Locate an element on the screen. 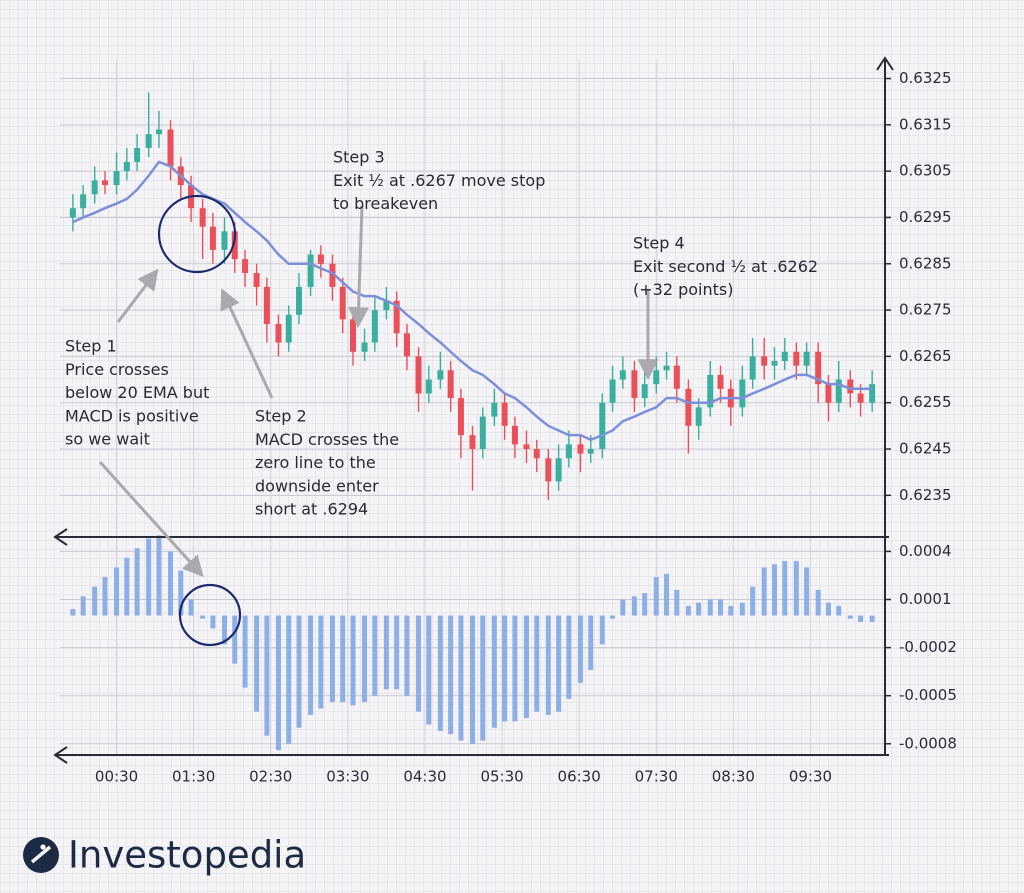 This screenshot has height=893, width=1024. x-tick-label: 02:30 is located at coordinates (270, 777).